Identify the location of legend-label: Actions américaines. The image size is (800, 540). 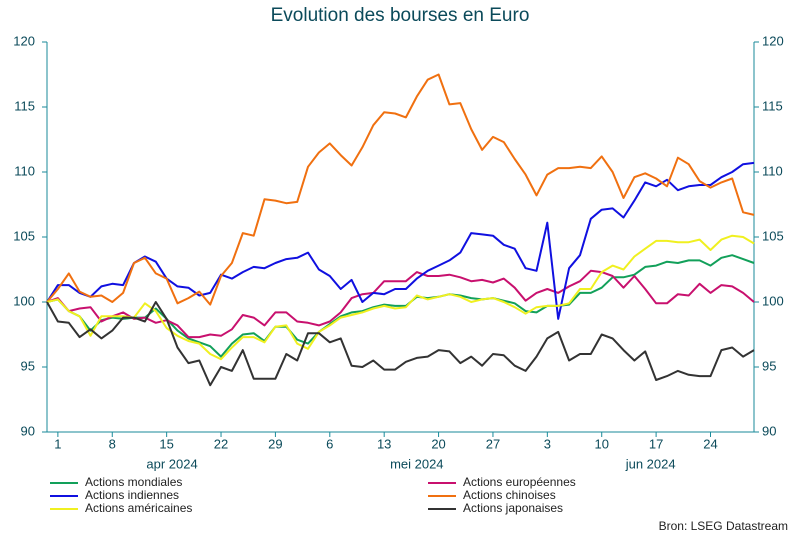
(138, 508).